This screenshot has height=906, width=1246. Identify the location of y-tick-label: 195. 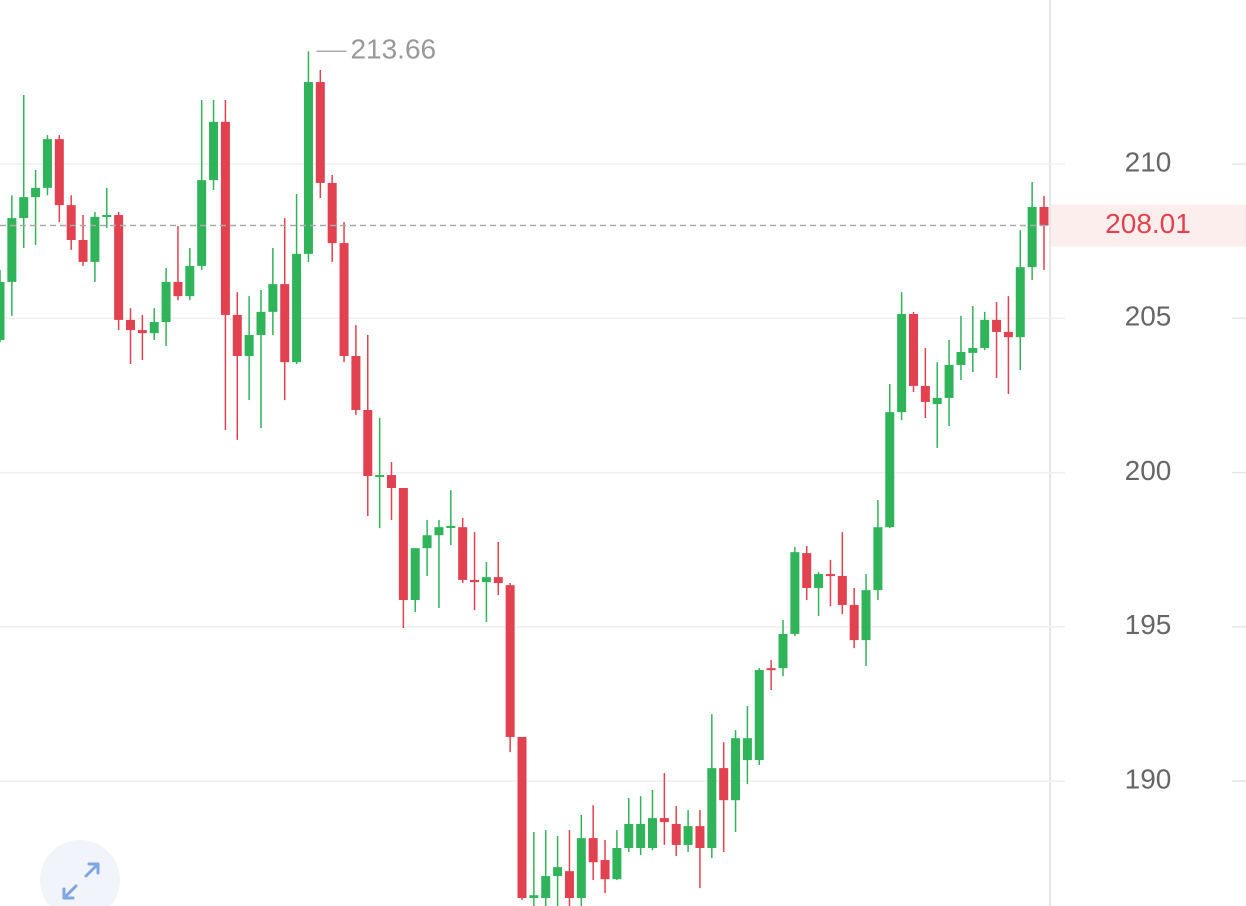
(1148, 624).